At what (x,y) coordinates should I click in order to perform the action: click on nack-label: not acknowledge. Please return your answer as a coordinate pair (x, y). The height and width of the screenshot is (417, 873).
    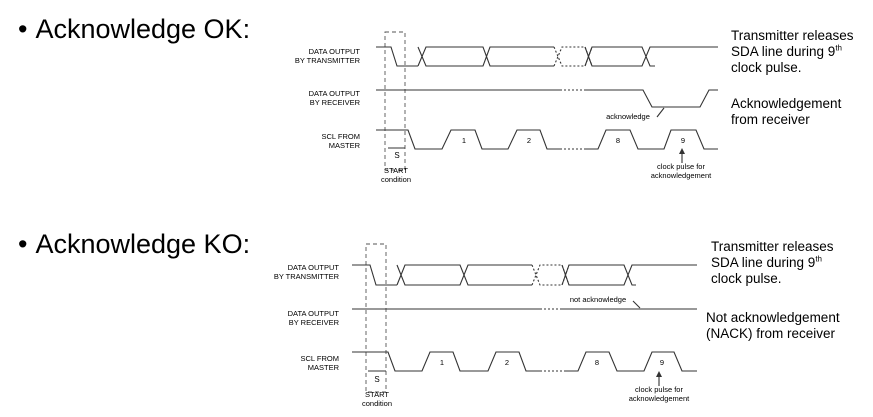
    Looking at the image, I should click on (598, 299).